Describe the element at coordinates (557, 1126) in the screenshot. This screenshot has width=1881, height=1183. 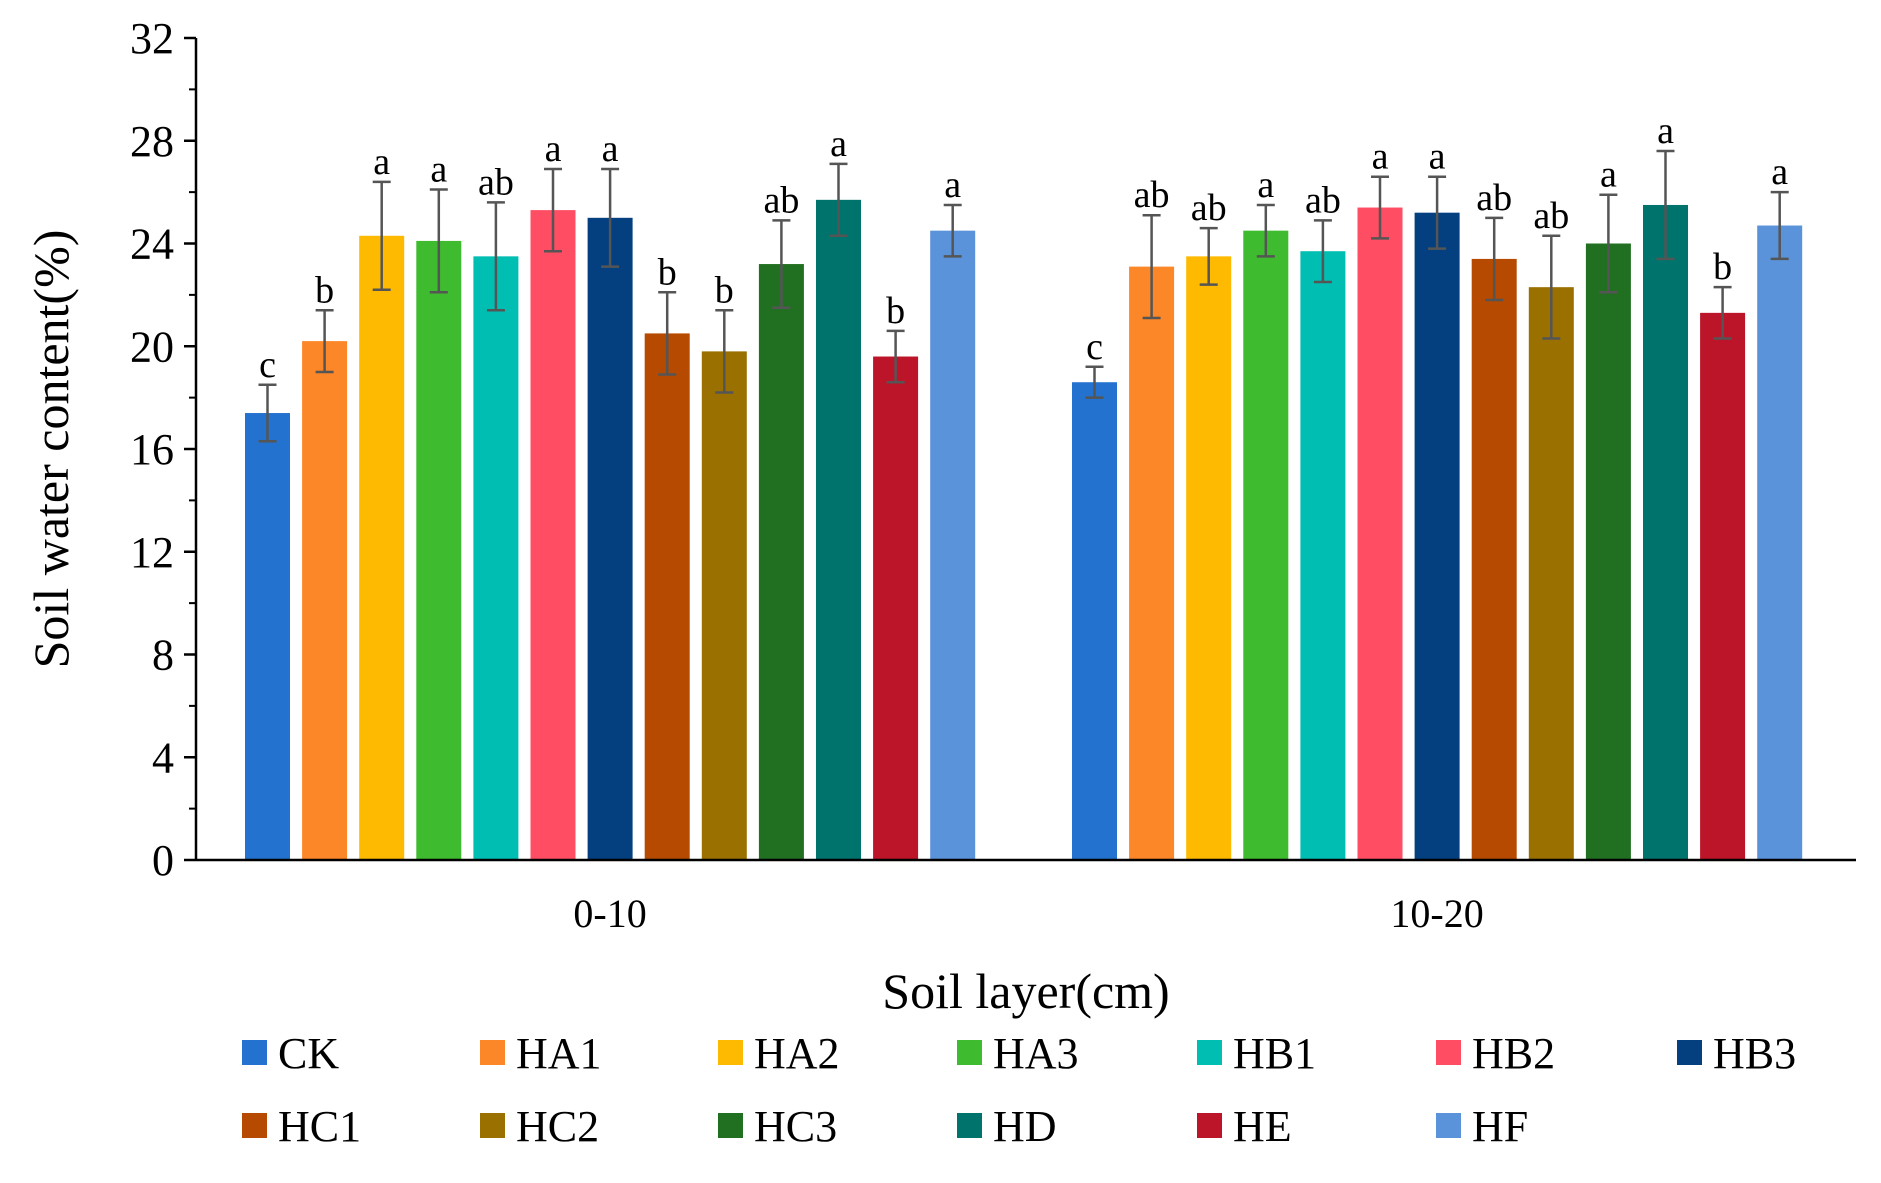
I see `legend-label: HC2` at that location.